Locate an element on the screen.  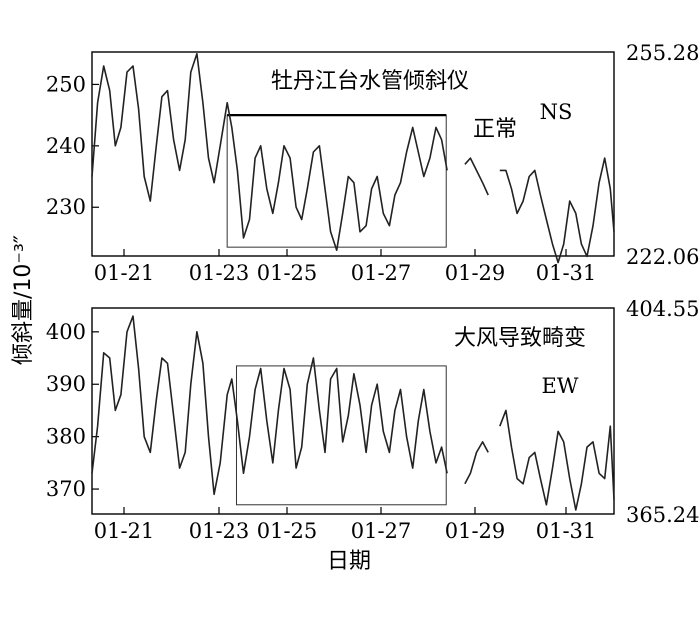
component-label: EW is located at coordinates (560, 386).